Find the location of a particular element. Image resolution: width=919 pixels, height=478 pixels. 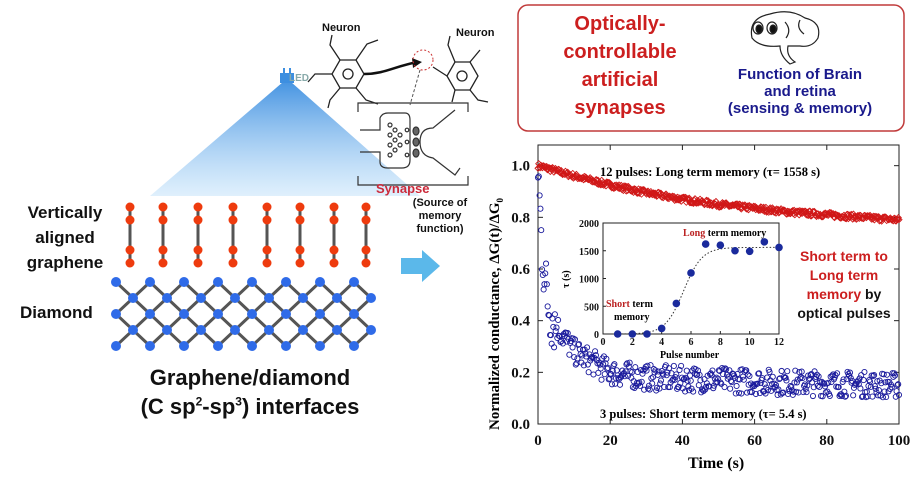

long-rest: term memory is located at coordinates (736, 233).